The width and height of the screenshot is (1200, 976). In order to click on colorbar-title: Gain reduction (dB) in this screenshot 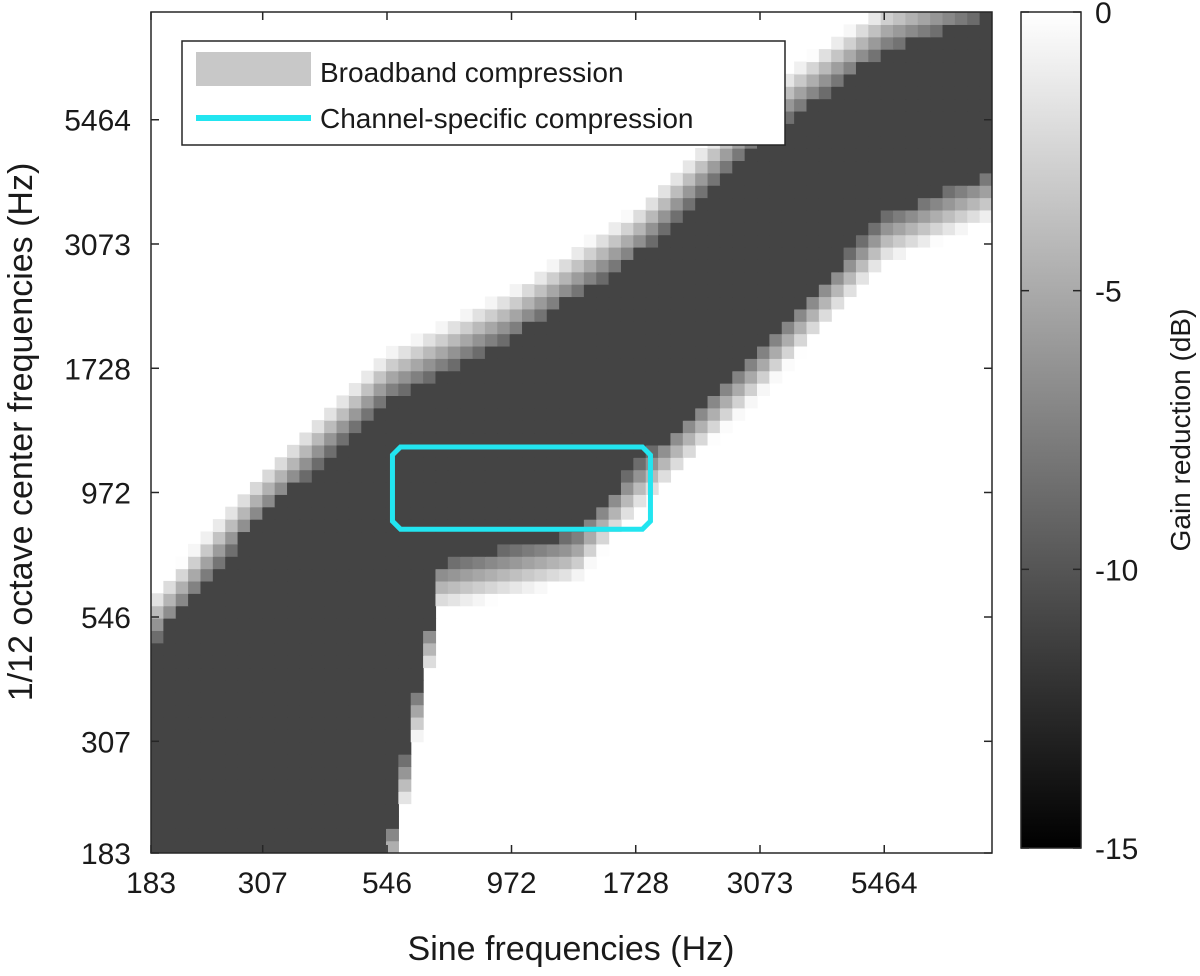, I will do `click(1180, 430)`.